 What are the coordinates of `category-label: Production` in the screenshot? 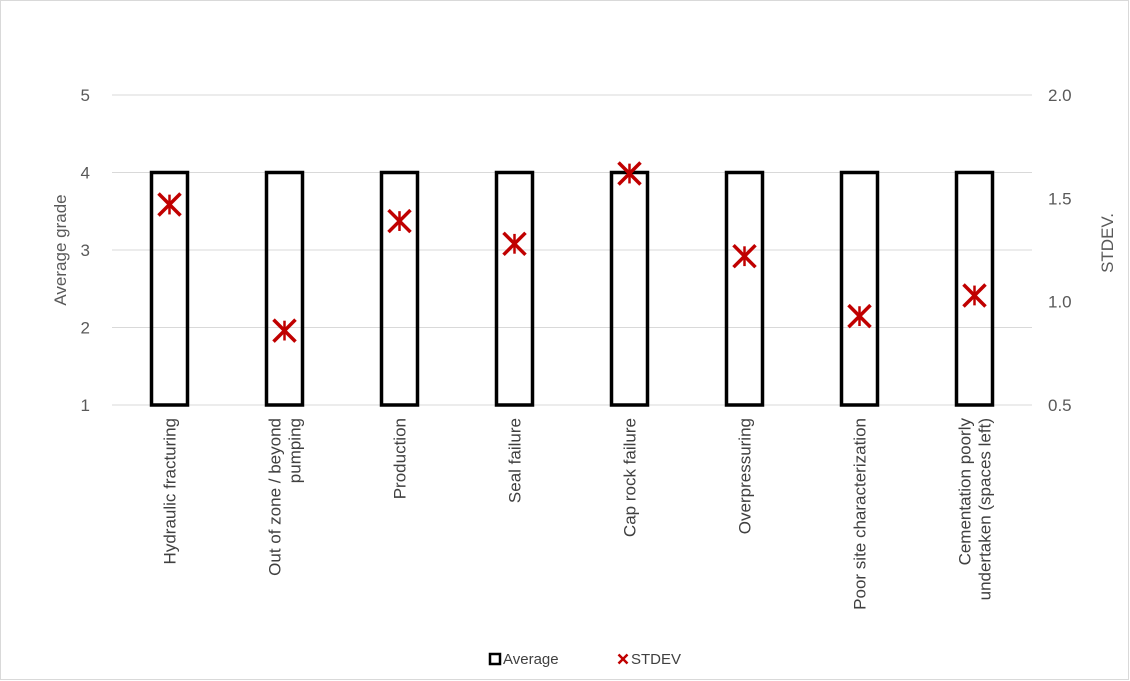 It's located at (400, 458).